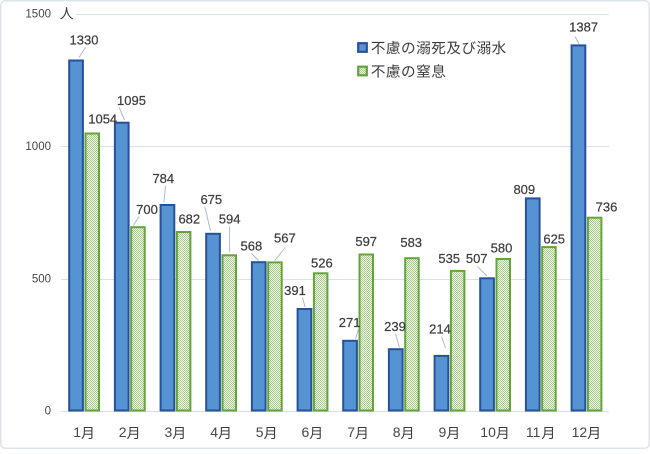 The width and height of the screenshot is (650, 454). I want to click on svg-text: 6, so click(306, 432).